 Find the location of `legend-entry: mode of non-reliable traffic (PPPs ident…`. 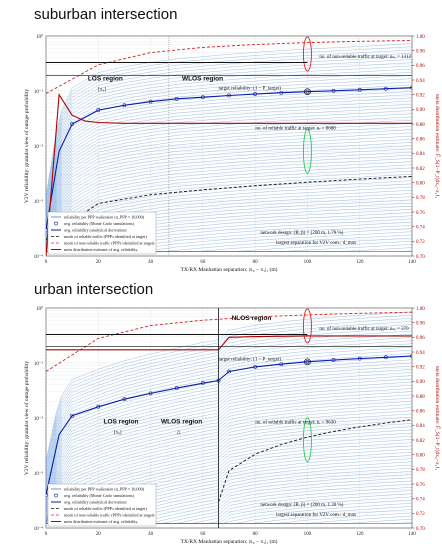

legend-entry: mode of non-reliable traffic (PPPs ident… is located at coordinates (109, 243).